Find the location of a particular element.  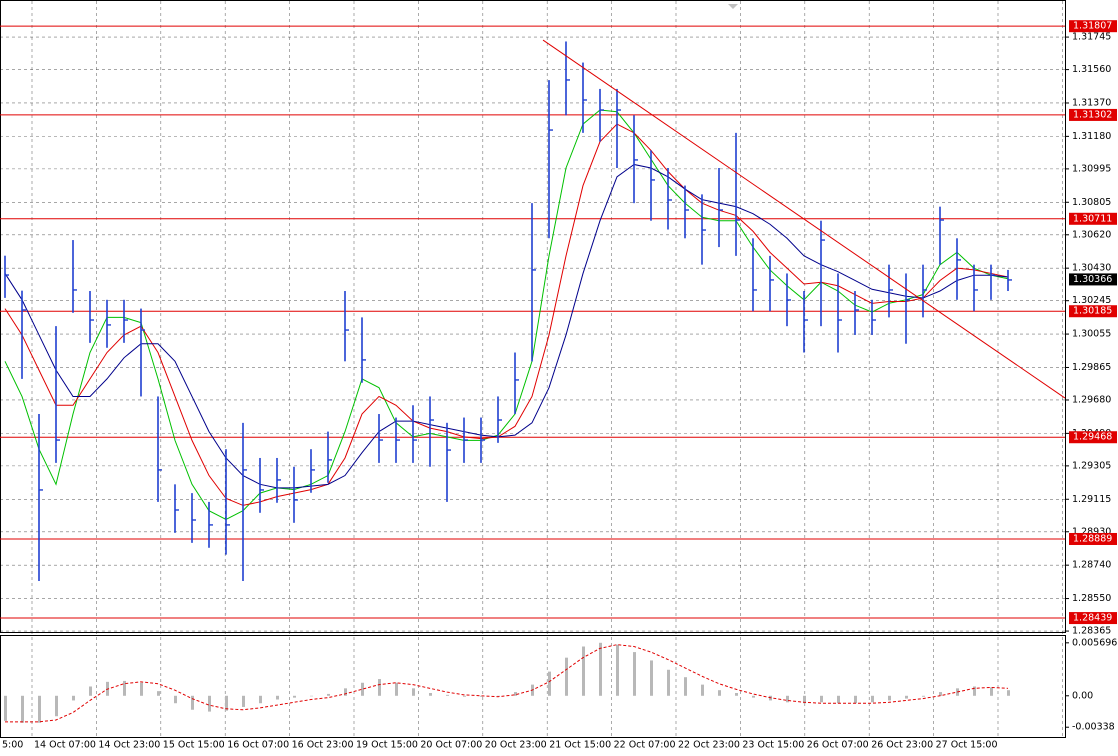

y-tick-label: 1.31560 is located at coordinates (1091, 69).